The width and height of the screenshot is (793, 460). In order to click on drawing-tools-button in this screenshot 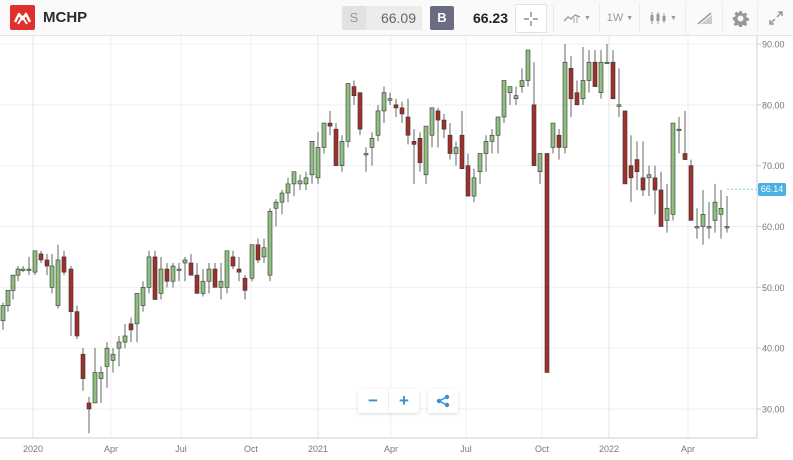, I will do `click(704, 18)`.